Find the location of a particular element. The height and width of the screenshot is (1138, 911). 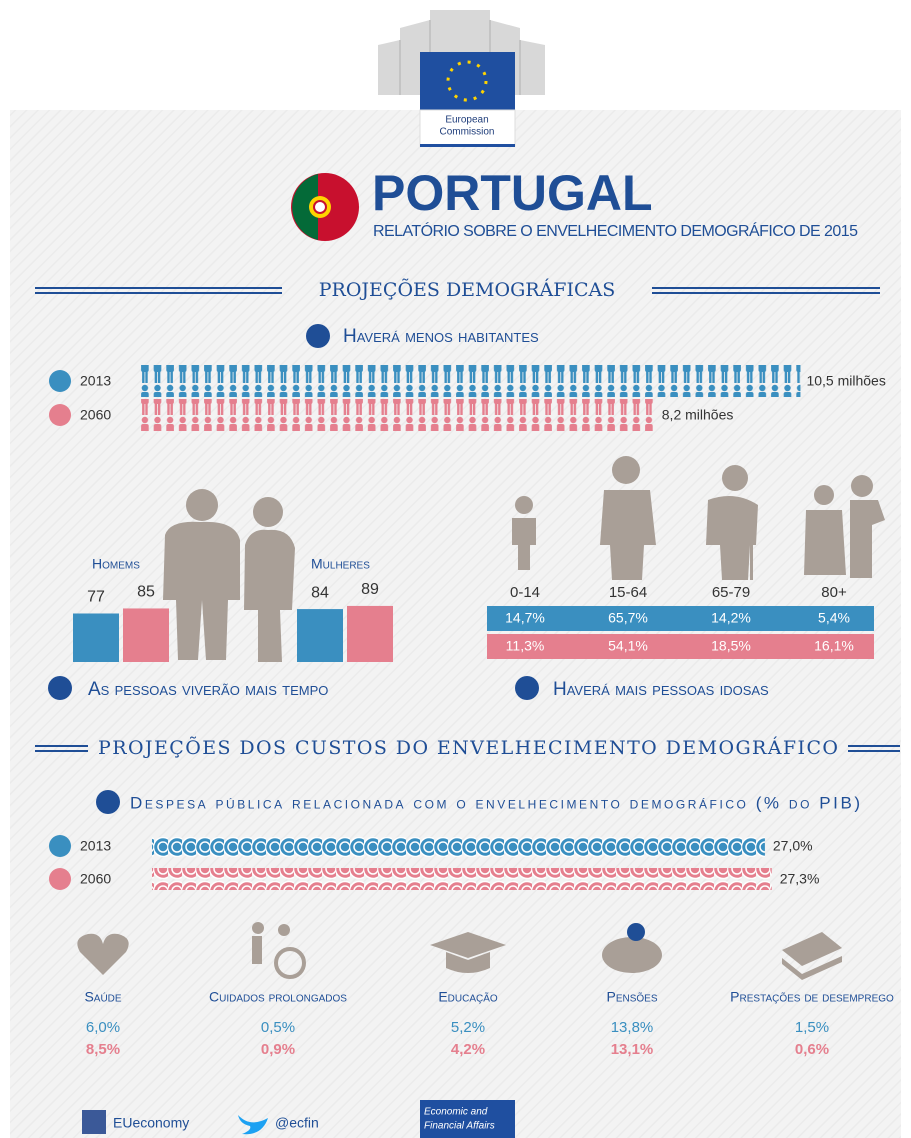

item-value: 13,1% is located at coordinates (632, 1049).